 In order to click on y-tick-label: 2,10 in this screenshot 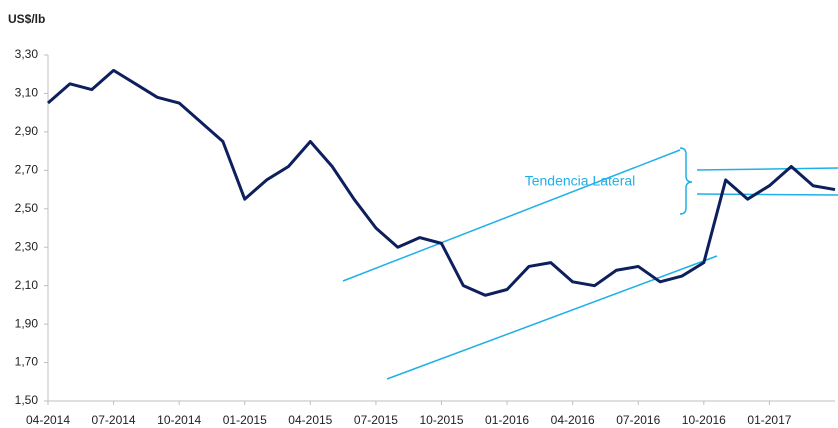, I will do `click(27, 285)`.